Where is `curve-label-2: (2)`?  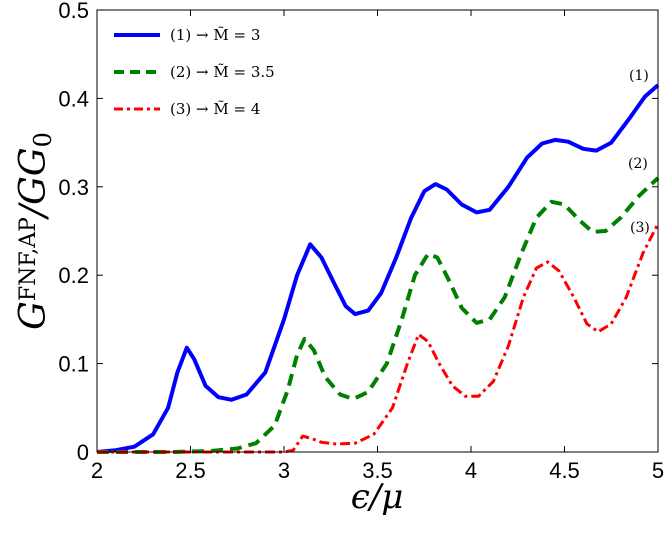 curve-label-2: (2) is located at coordinates (638, 164).